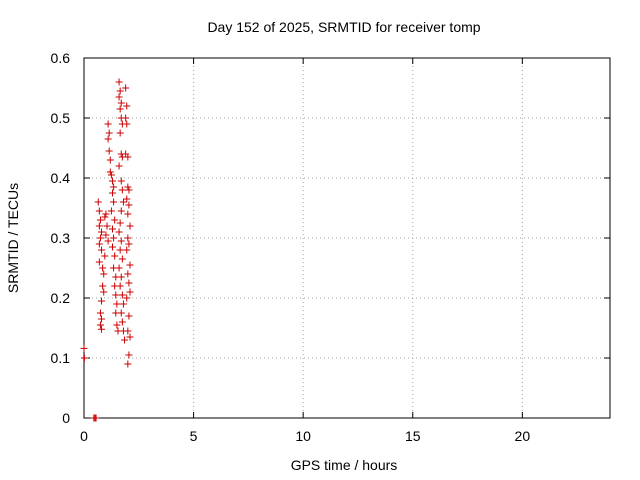 This screenshot has width=640, height=480. What do you see at coordinates (61, 178) in the screenshot?
I see `y-tick-label: 0.4` at bounding box center [61, 178].